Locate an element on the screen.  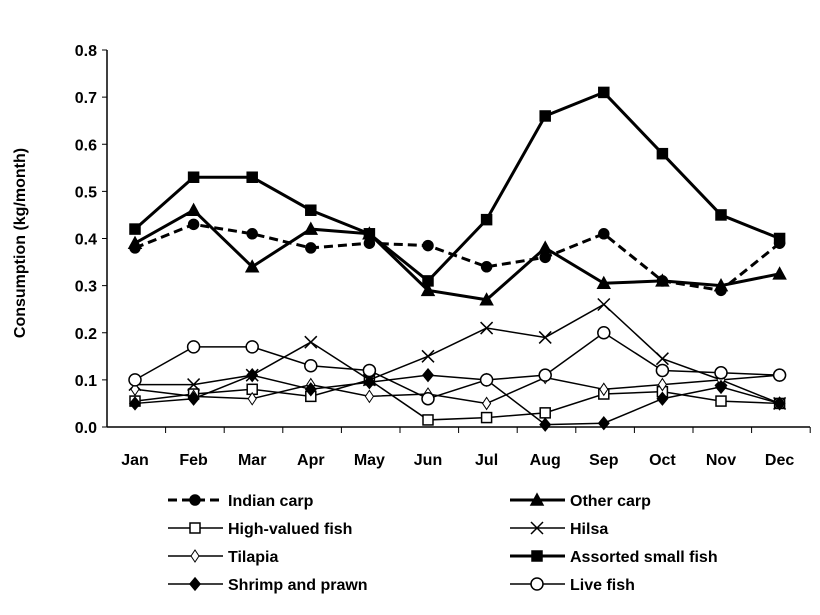
y-tick-label: 0.0 is located at coordinates (86, 428).